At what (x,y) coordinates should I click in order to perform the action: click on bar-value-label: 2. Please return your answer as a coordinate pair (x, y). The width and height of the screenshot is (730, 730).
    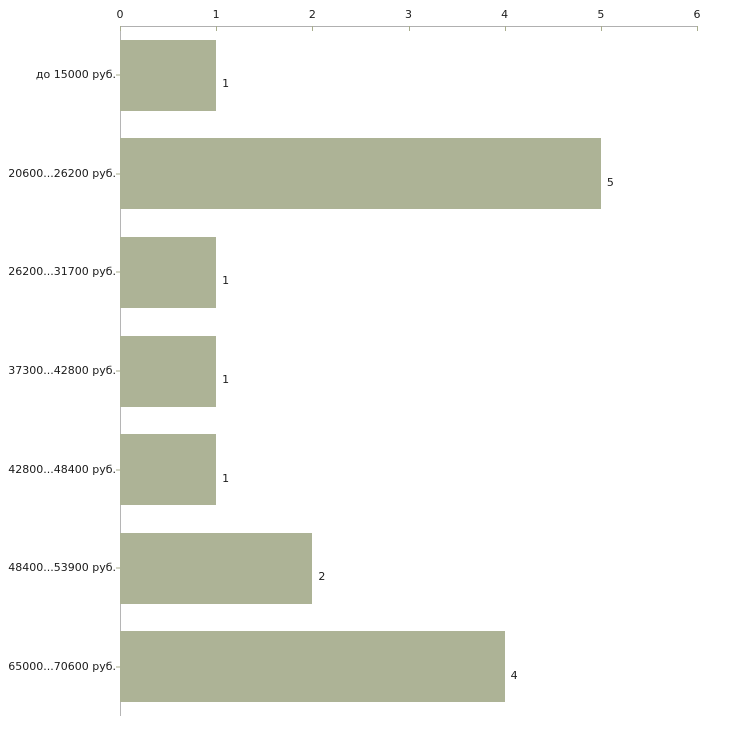
    Looking at the image, I should click on (322, 577).